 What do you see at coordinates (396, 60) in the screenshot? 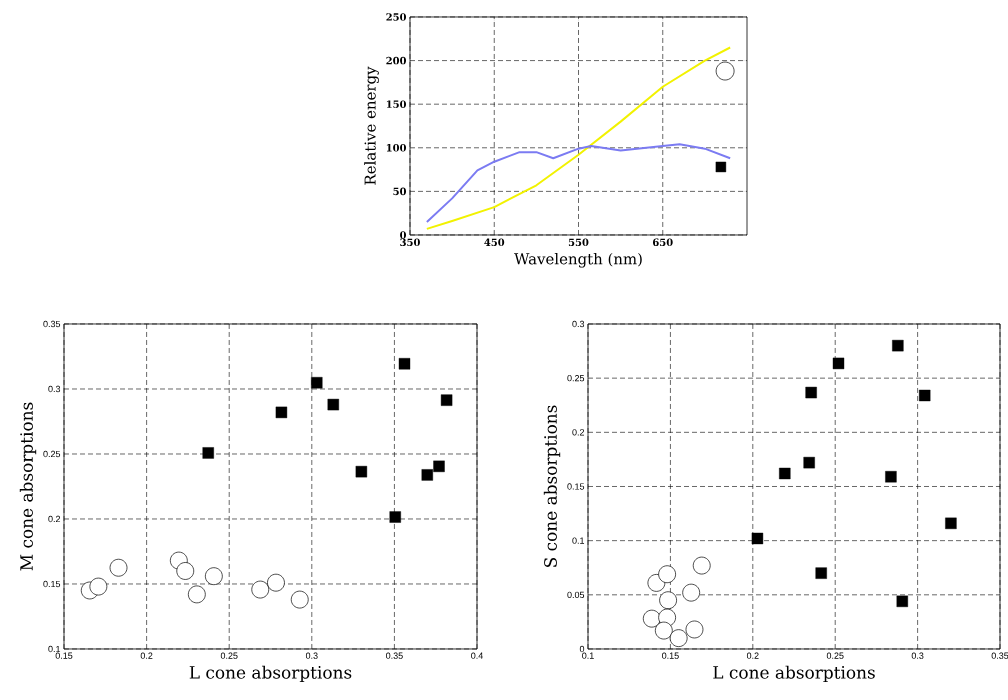
I see `y-tick-label: 200` at bounding box center [396, 60].